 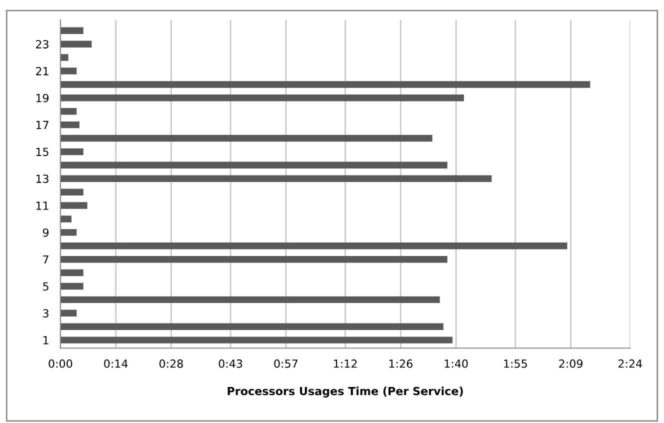 I want to click on x-axis-title: Processors Usages Time (Per Service), so click(x=345, y=392).